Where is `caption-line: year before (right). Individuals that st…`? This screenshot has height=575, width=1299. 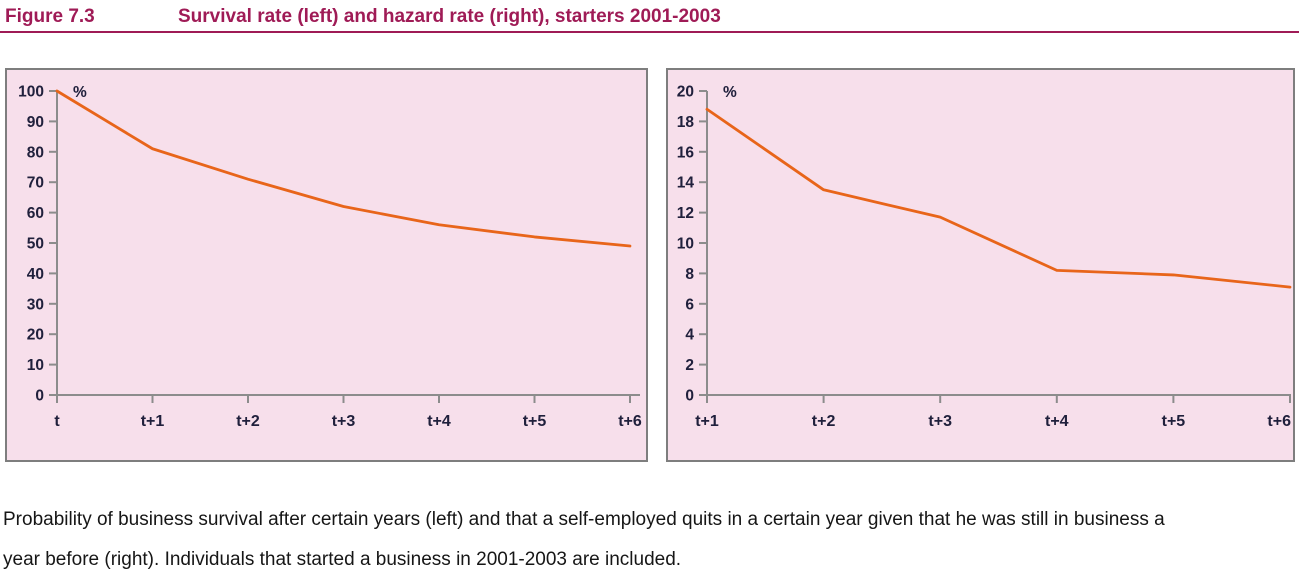
caption-line: year before (right). Individuals that st… is located at coordinates (342, 559).